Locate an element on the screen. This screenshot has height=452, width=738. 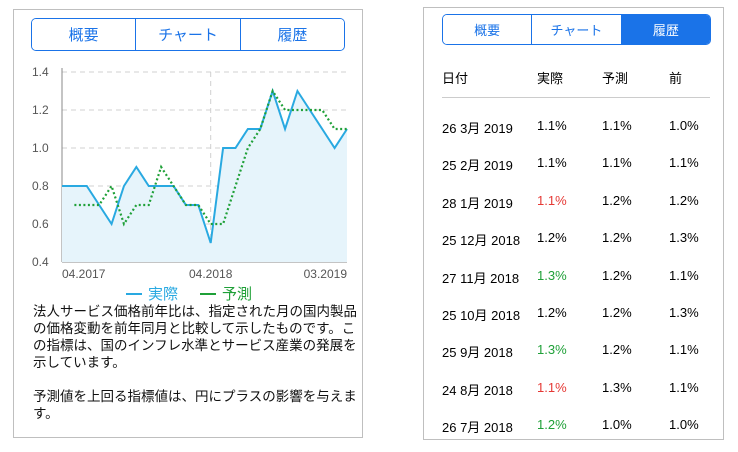
legend-swatch-actual is located at coordinates (133, 293).